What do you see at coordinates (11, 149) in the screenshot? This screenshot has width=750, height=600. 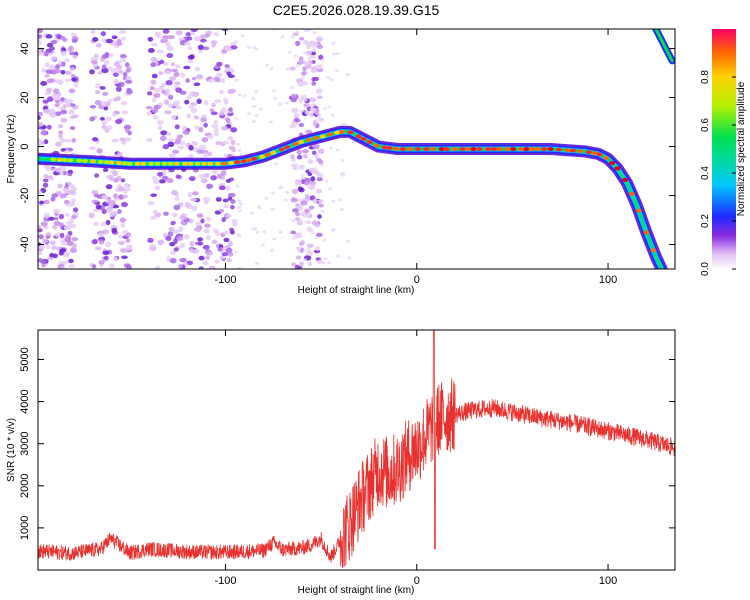 I see `spectrogram-y-axis-label: Frequency (Hz)` at bounding box center [11, 149].